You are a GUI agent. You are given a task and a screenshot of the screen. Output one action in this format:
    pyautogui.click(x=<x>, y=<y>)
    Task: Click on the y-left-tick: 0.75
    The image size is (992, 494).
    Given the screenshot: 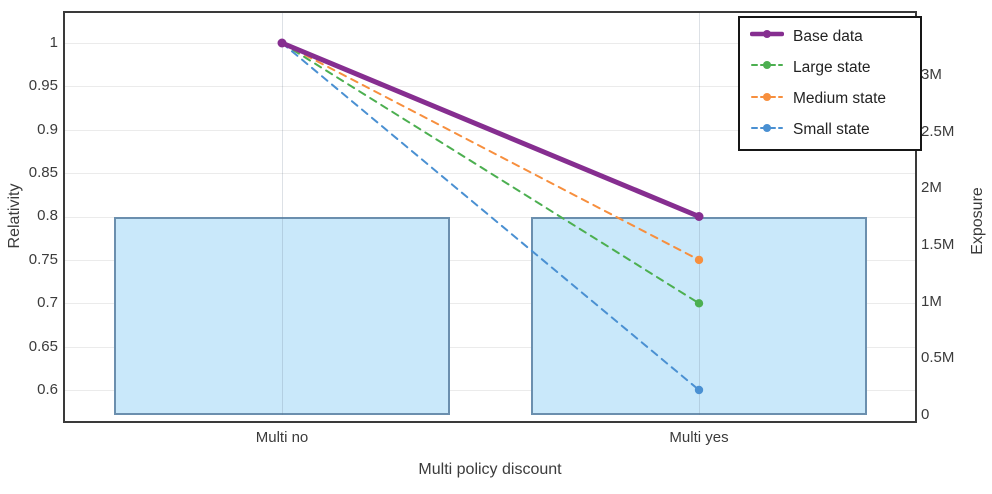 What is the action you would take?
    pyautogui.click(x=43, y=259)
    